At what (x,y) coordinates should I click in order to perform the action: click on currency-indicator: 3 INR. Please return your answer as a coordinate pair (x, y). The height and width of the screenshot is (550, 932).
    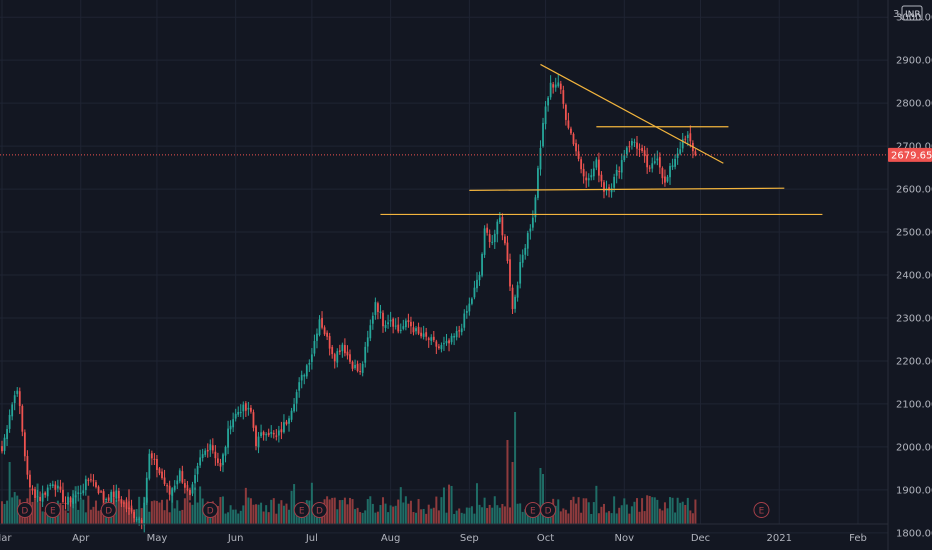
    Looking at the image, I should click on (908, 13).